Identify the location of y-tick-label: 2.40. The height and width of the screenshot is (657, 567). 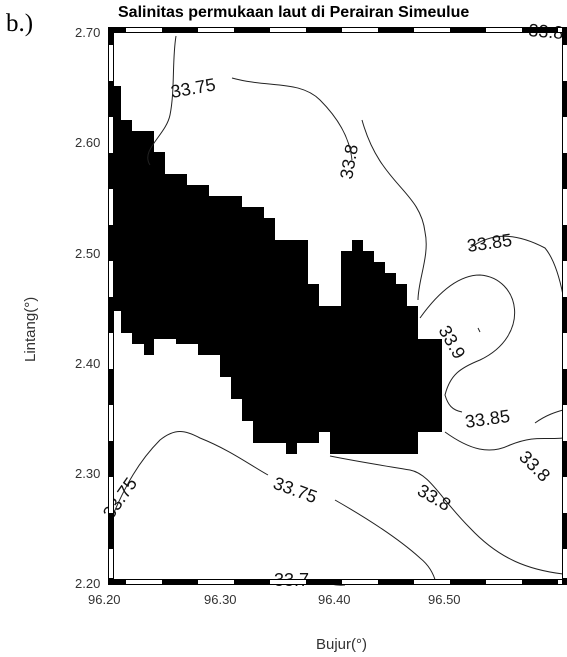
(87, 363).